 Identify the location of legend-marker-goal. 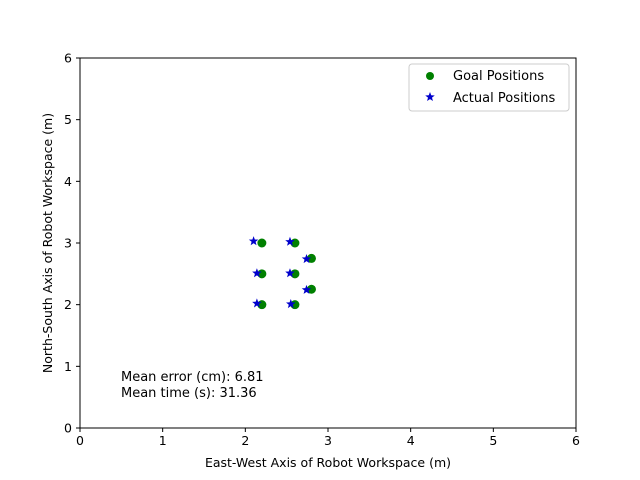
(430, 76).